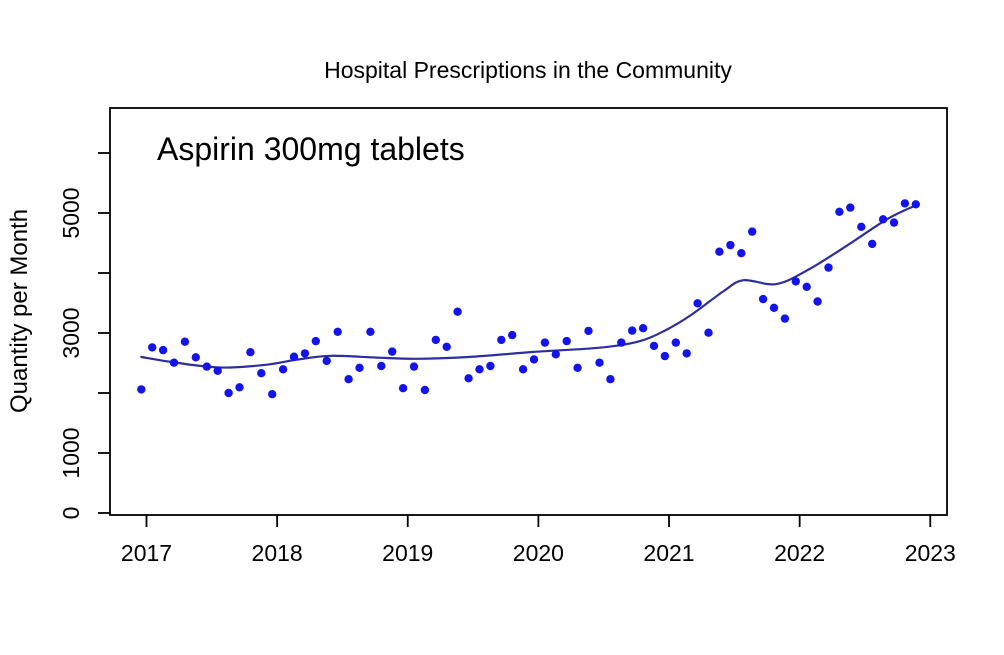  What do you see at coordinates (668, 553) in the screenshot?
I see `x-tick-label: 2021` at bounding box center [668, 553].